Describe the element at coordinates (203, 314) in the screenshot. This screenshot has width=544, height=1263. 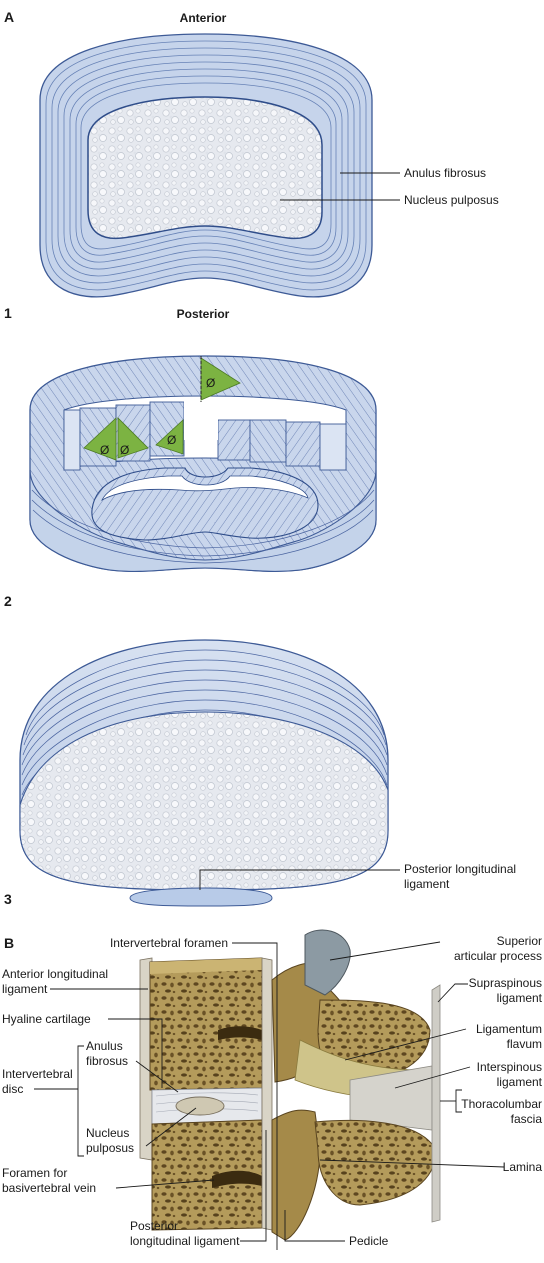
I see `posterior-label: Posterior` at that location.